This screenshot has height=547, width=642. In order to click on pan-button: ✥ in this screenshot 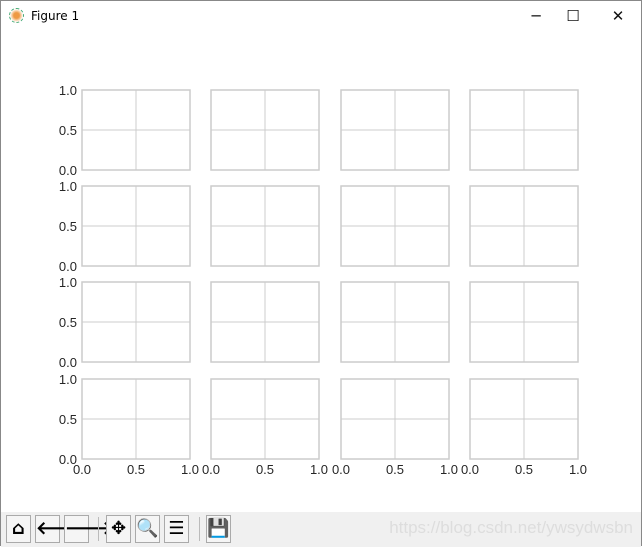, I will do `click(118, 529)`.